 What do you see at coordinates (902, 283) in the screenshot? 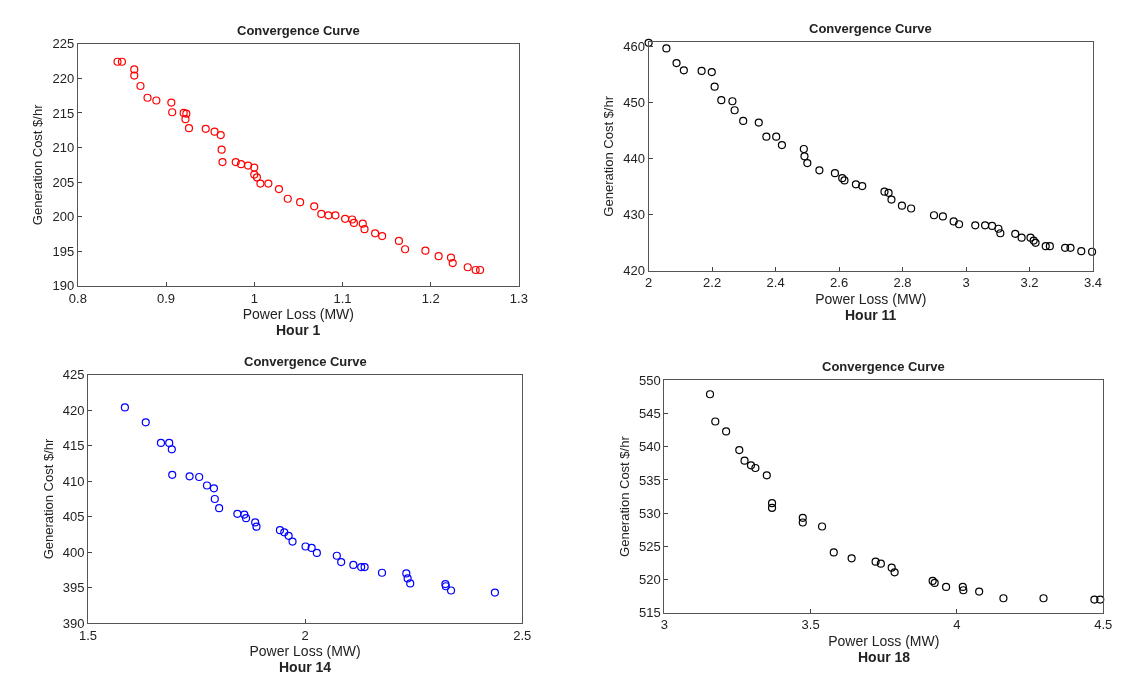
I see `x-tick-label: 2.8` at bounding box center [902, 283].